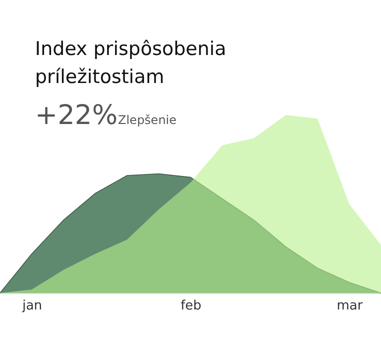 The width and height of the screenshot is (381, 350). I want to click on annotation: Zlepšenie, so click(147, 120).